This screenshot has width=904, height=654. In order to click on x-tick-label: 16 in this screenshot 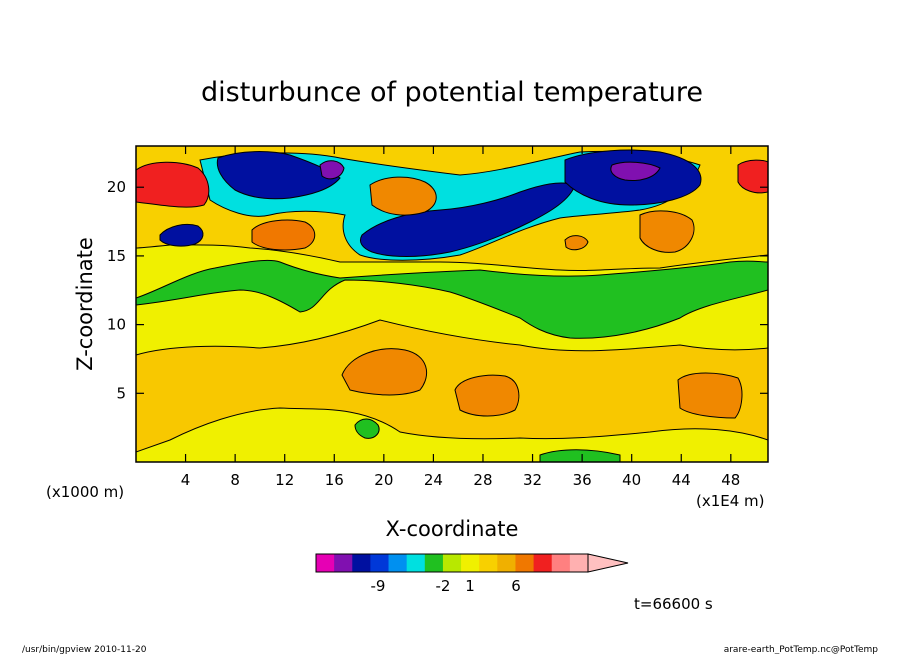, I will do `click(334, 480)`.